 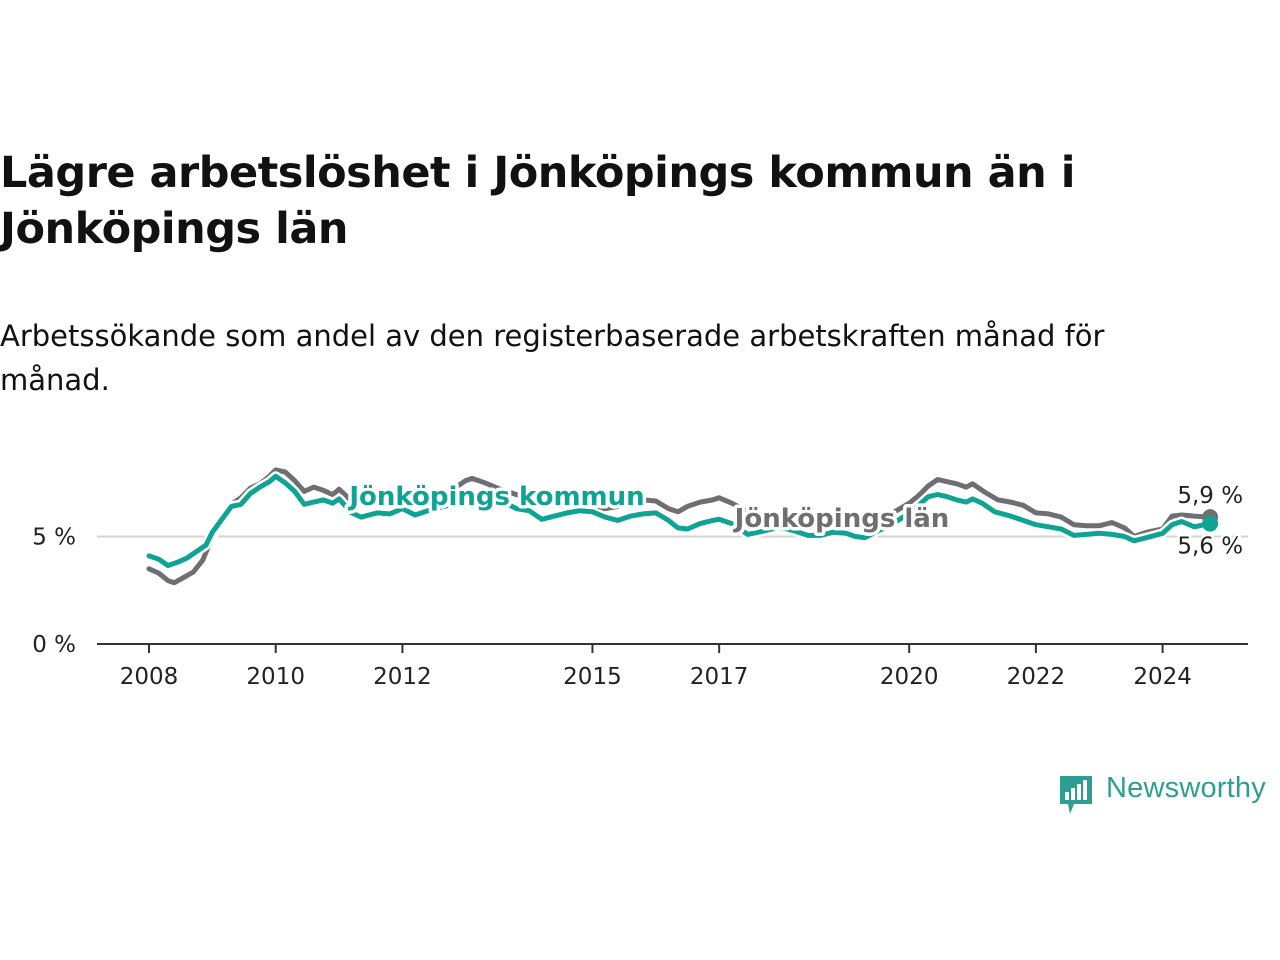 What do you see at coordinates (841, 519) in the screenshot?
I see `series-name-label: Jönköpings län` at bounding box center [841, 519].